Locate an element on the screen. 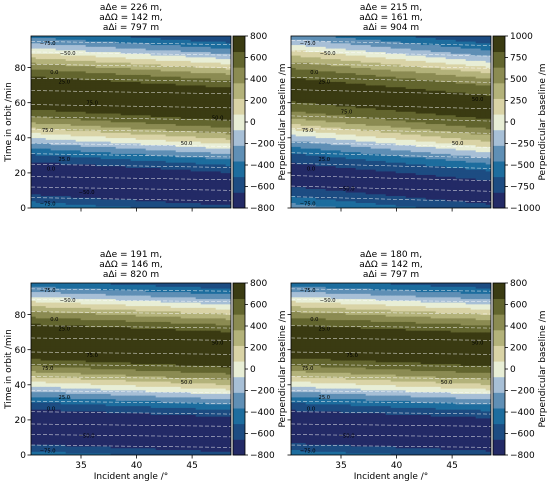 The image size is (550, 483). colorbar-swatch is located at coordinates (239, 153).